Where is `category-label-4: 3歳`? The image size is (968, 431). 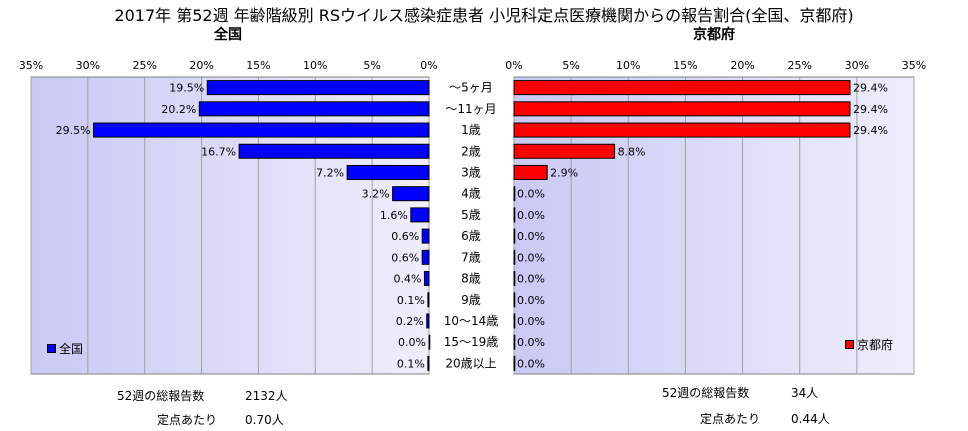
category-label-4: 3歳 is located at coordinates (471, 172).